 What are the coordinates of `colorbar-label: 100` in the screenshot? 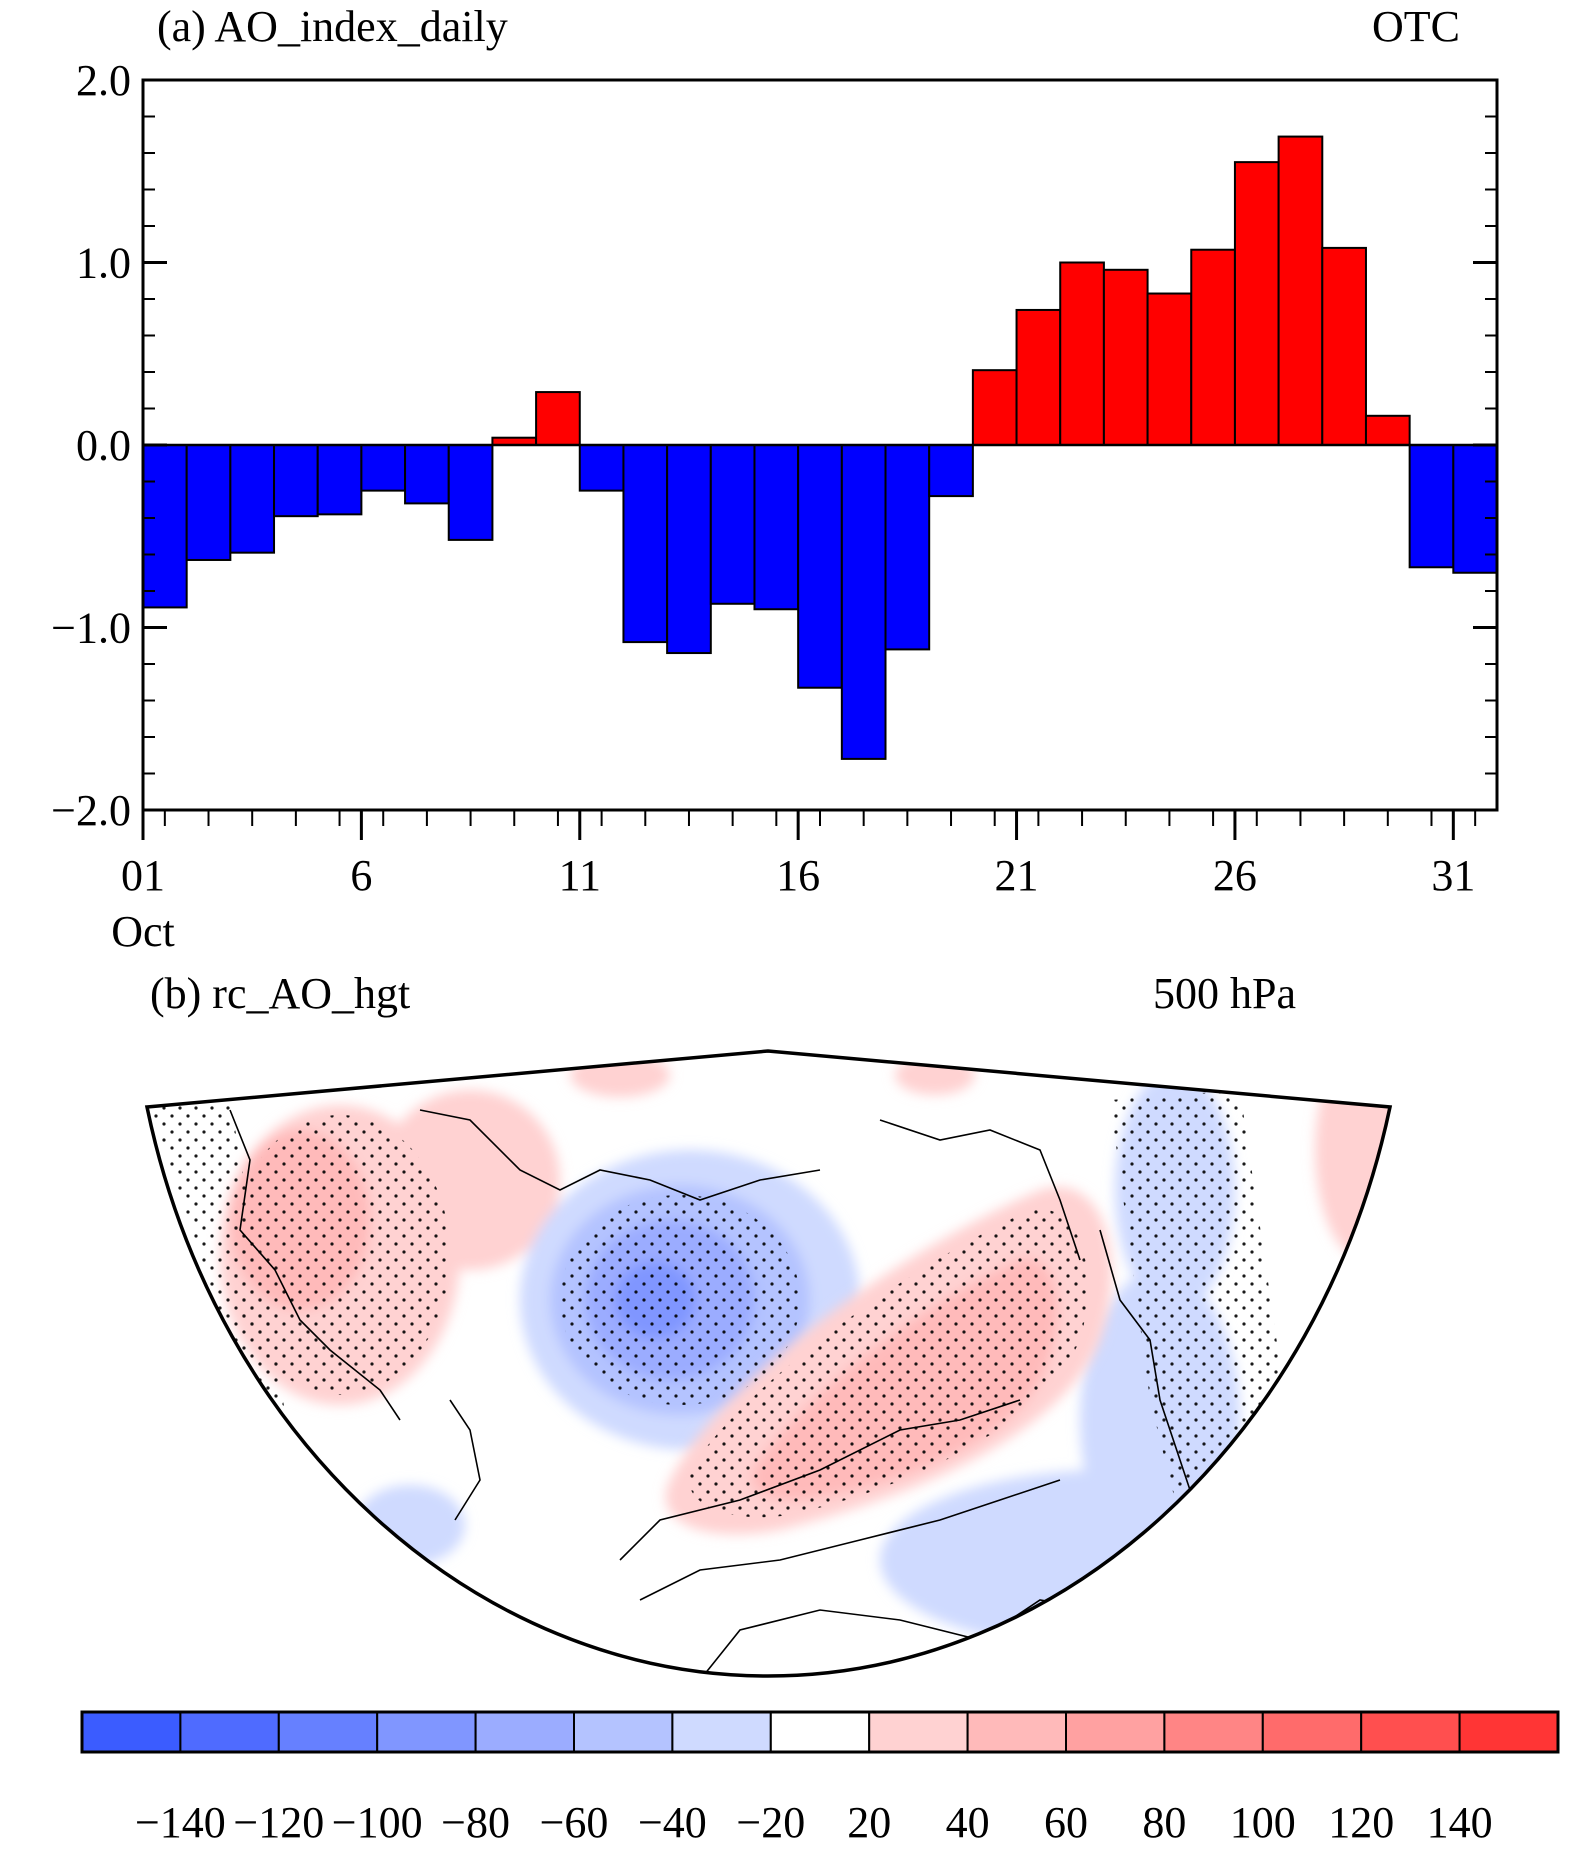 It's located at (1263, 1822).